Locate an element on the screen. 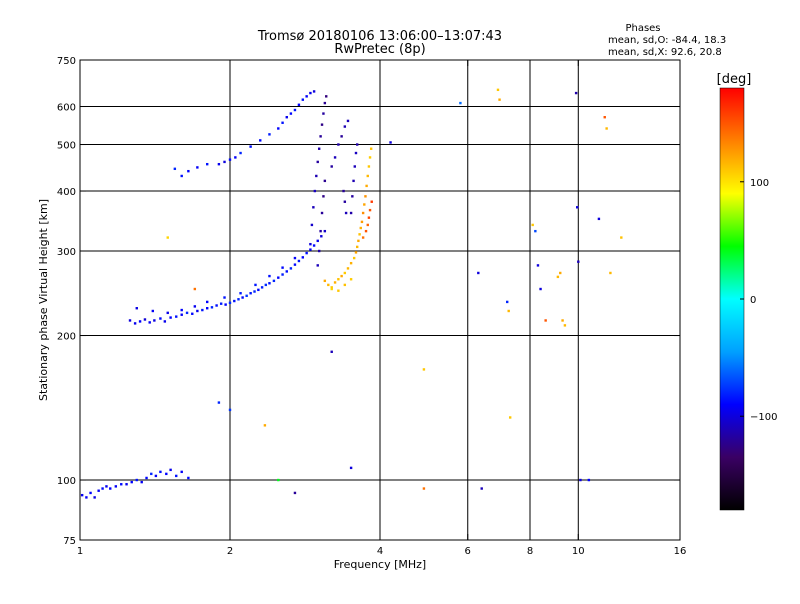 This screenshot has width=800, height=604. y-tick-label: 75 is located at coordinates (69, 541).